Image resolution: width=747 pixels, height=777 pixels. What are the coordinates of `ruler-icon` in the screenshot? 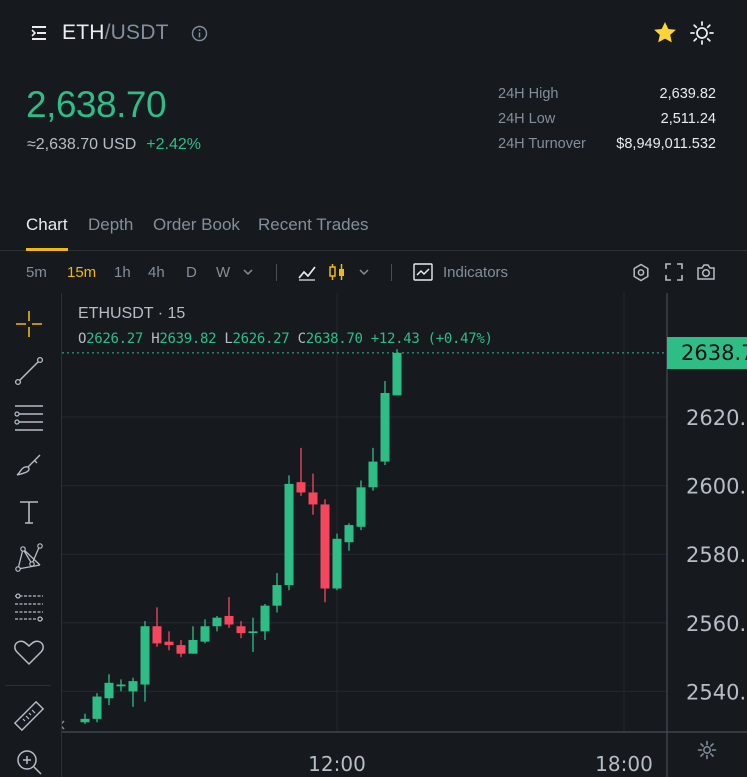 It's located at (29, 716).